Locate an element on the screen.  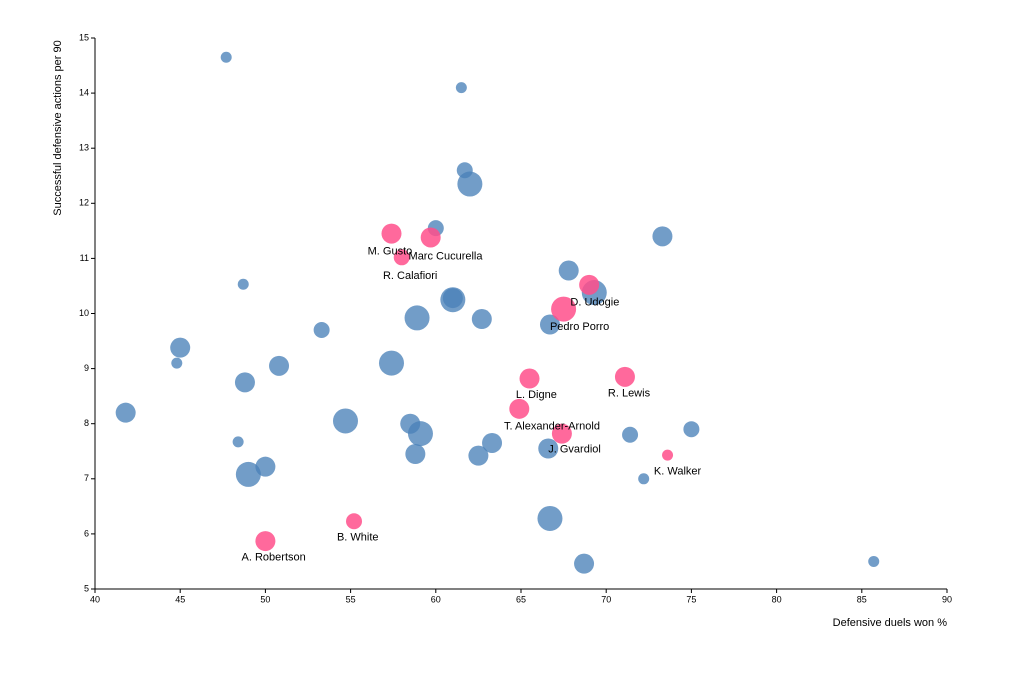
point-annotation: T. Alexander-Arnold is located at coordinates (552, 426).